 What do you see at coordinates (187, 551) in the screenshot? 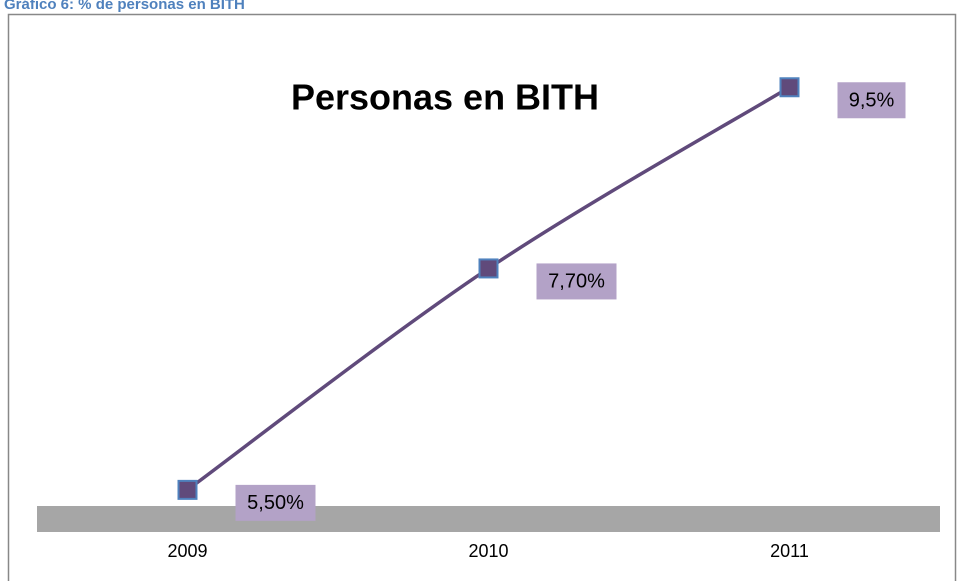
I see `x-tick-label: 2009` at bounding box center [187, 551].